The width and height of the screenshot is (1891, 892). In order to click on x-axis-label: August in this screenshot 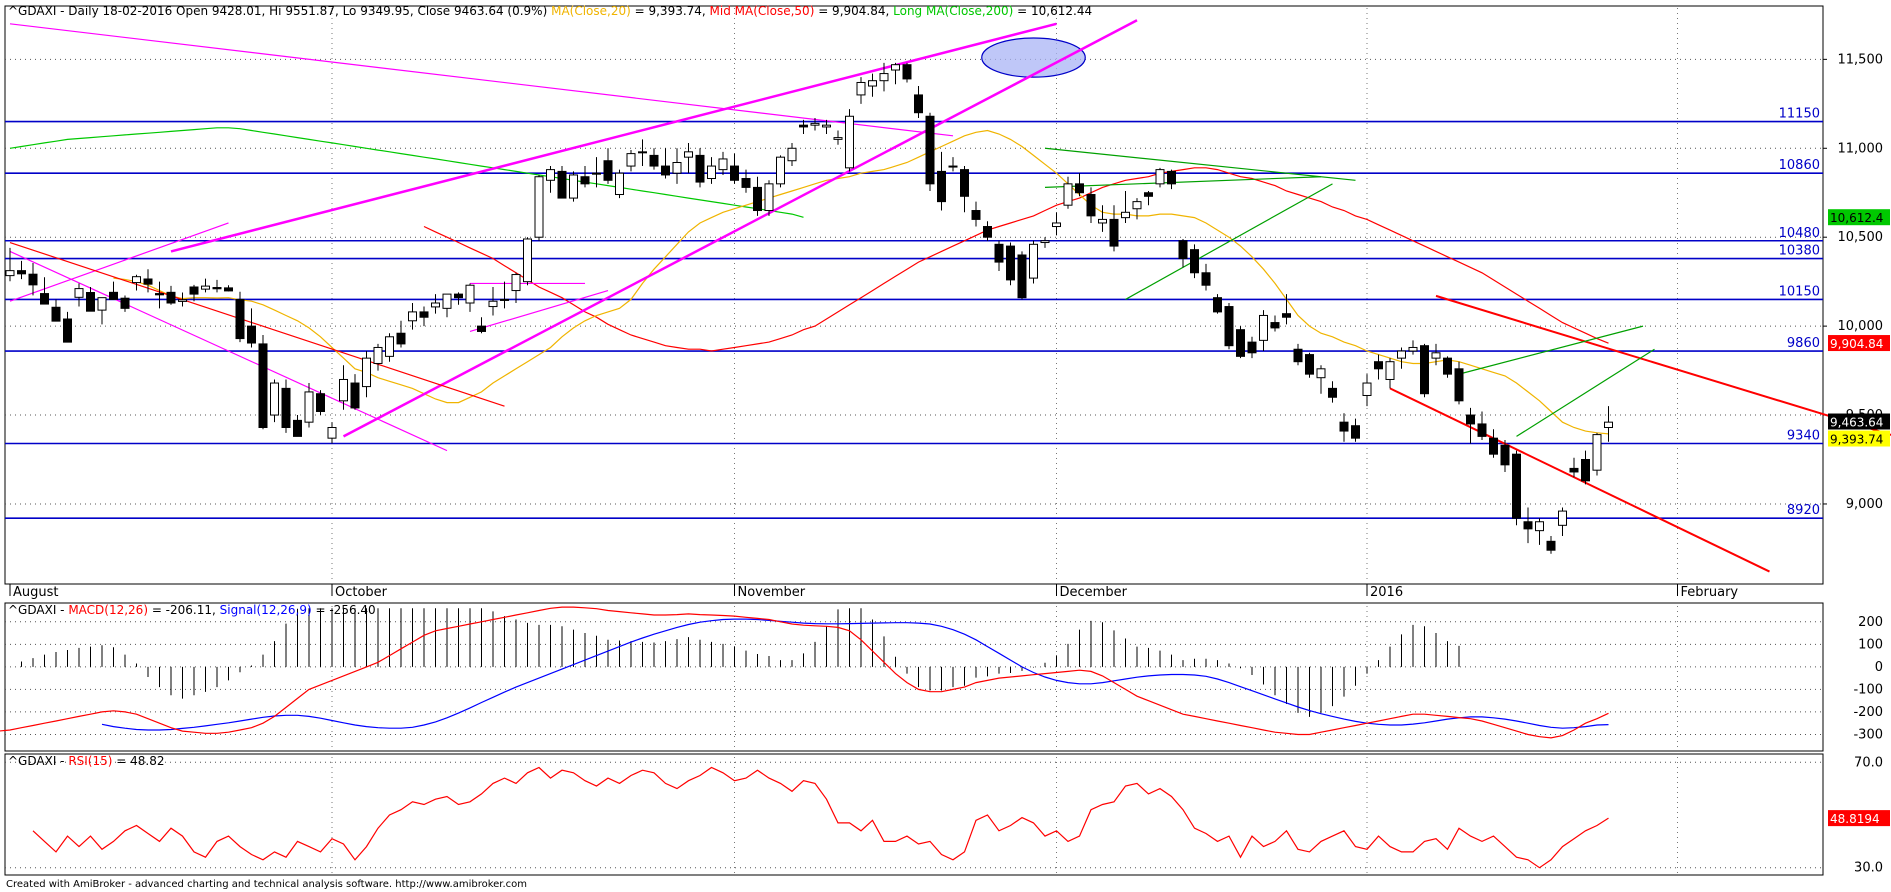, I will do `click(36, 592)`.